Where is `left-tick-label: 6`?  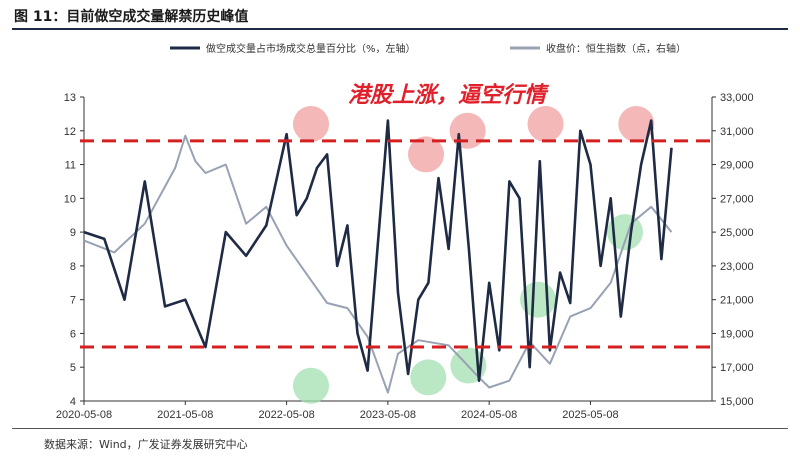
left-tick-label: 6 is located at coordinates (73, 334).